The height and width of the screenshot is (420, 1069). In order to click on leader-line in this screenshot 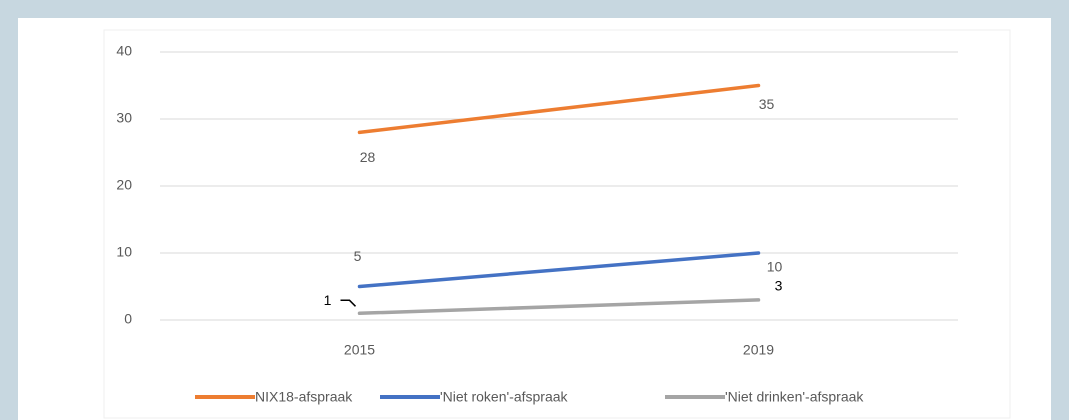, I will do `click(348, 303)`.